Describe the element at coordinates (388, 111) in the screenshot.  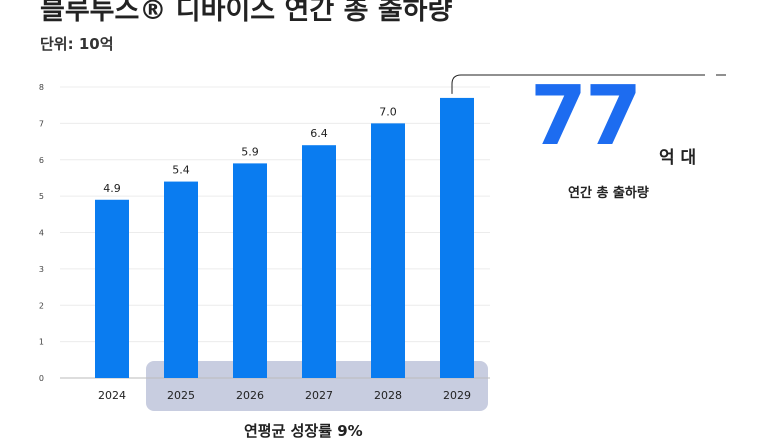
I see `data-label-2028: 7.0` at that location.